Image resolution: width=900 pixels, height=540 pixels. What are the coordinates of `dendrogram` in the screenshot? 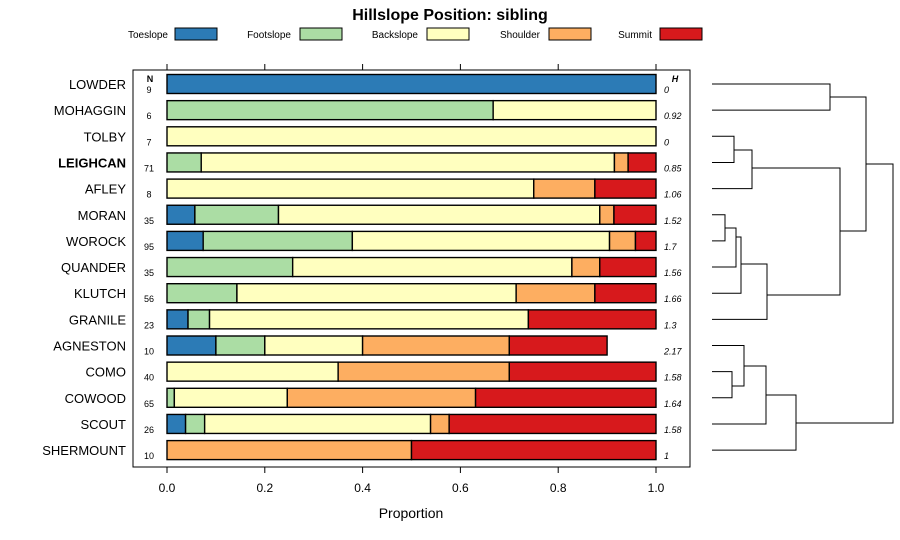 It's located at (803, 267).